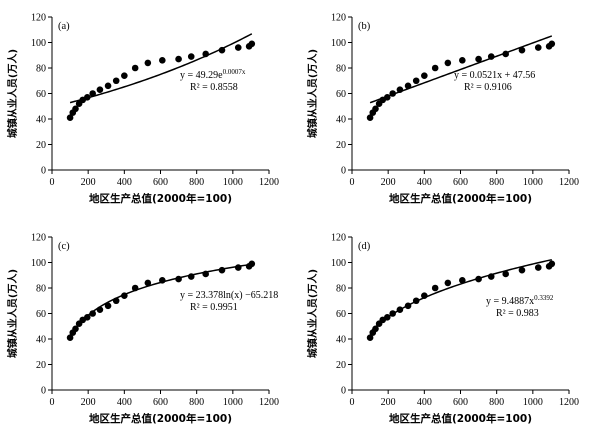 This screenshot has width=597, height=438. I want to click on fit-equation: y = 23.378ln(x) −65.218, so click(229, 295).